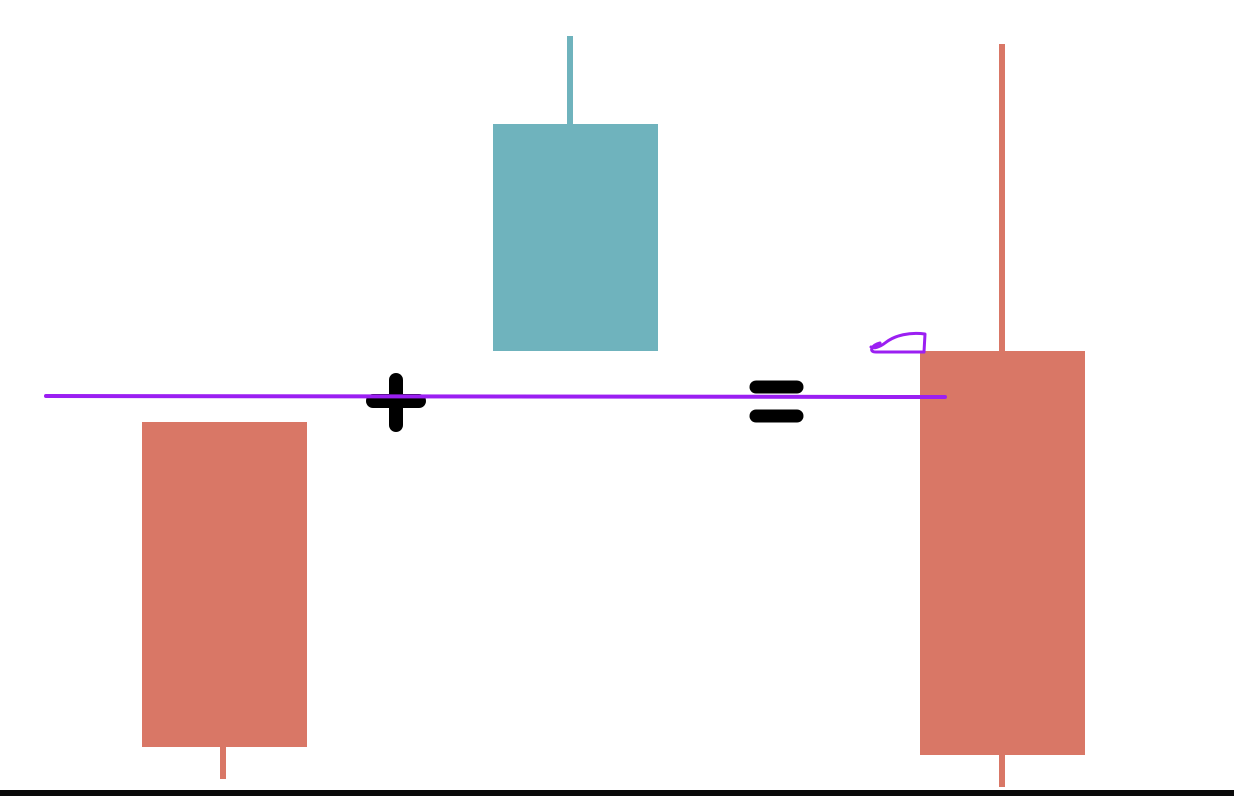  I want to click on candle-2-body, so click(575, 237).